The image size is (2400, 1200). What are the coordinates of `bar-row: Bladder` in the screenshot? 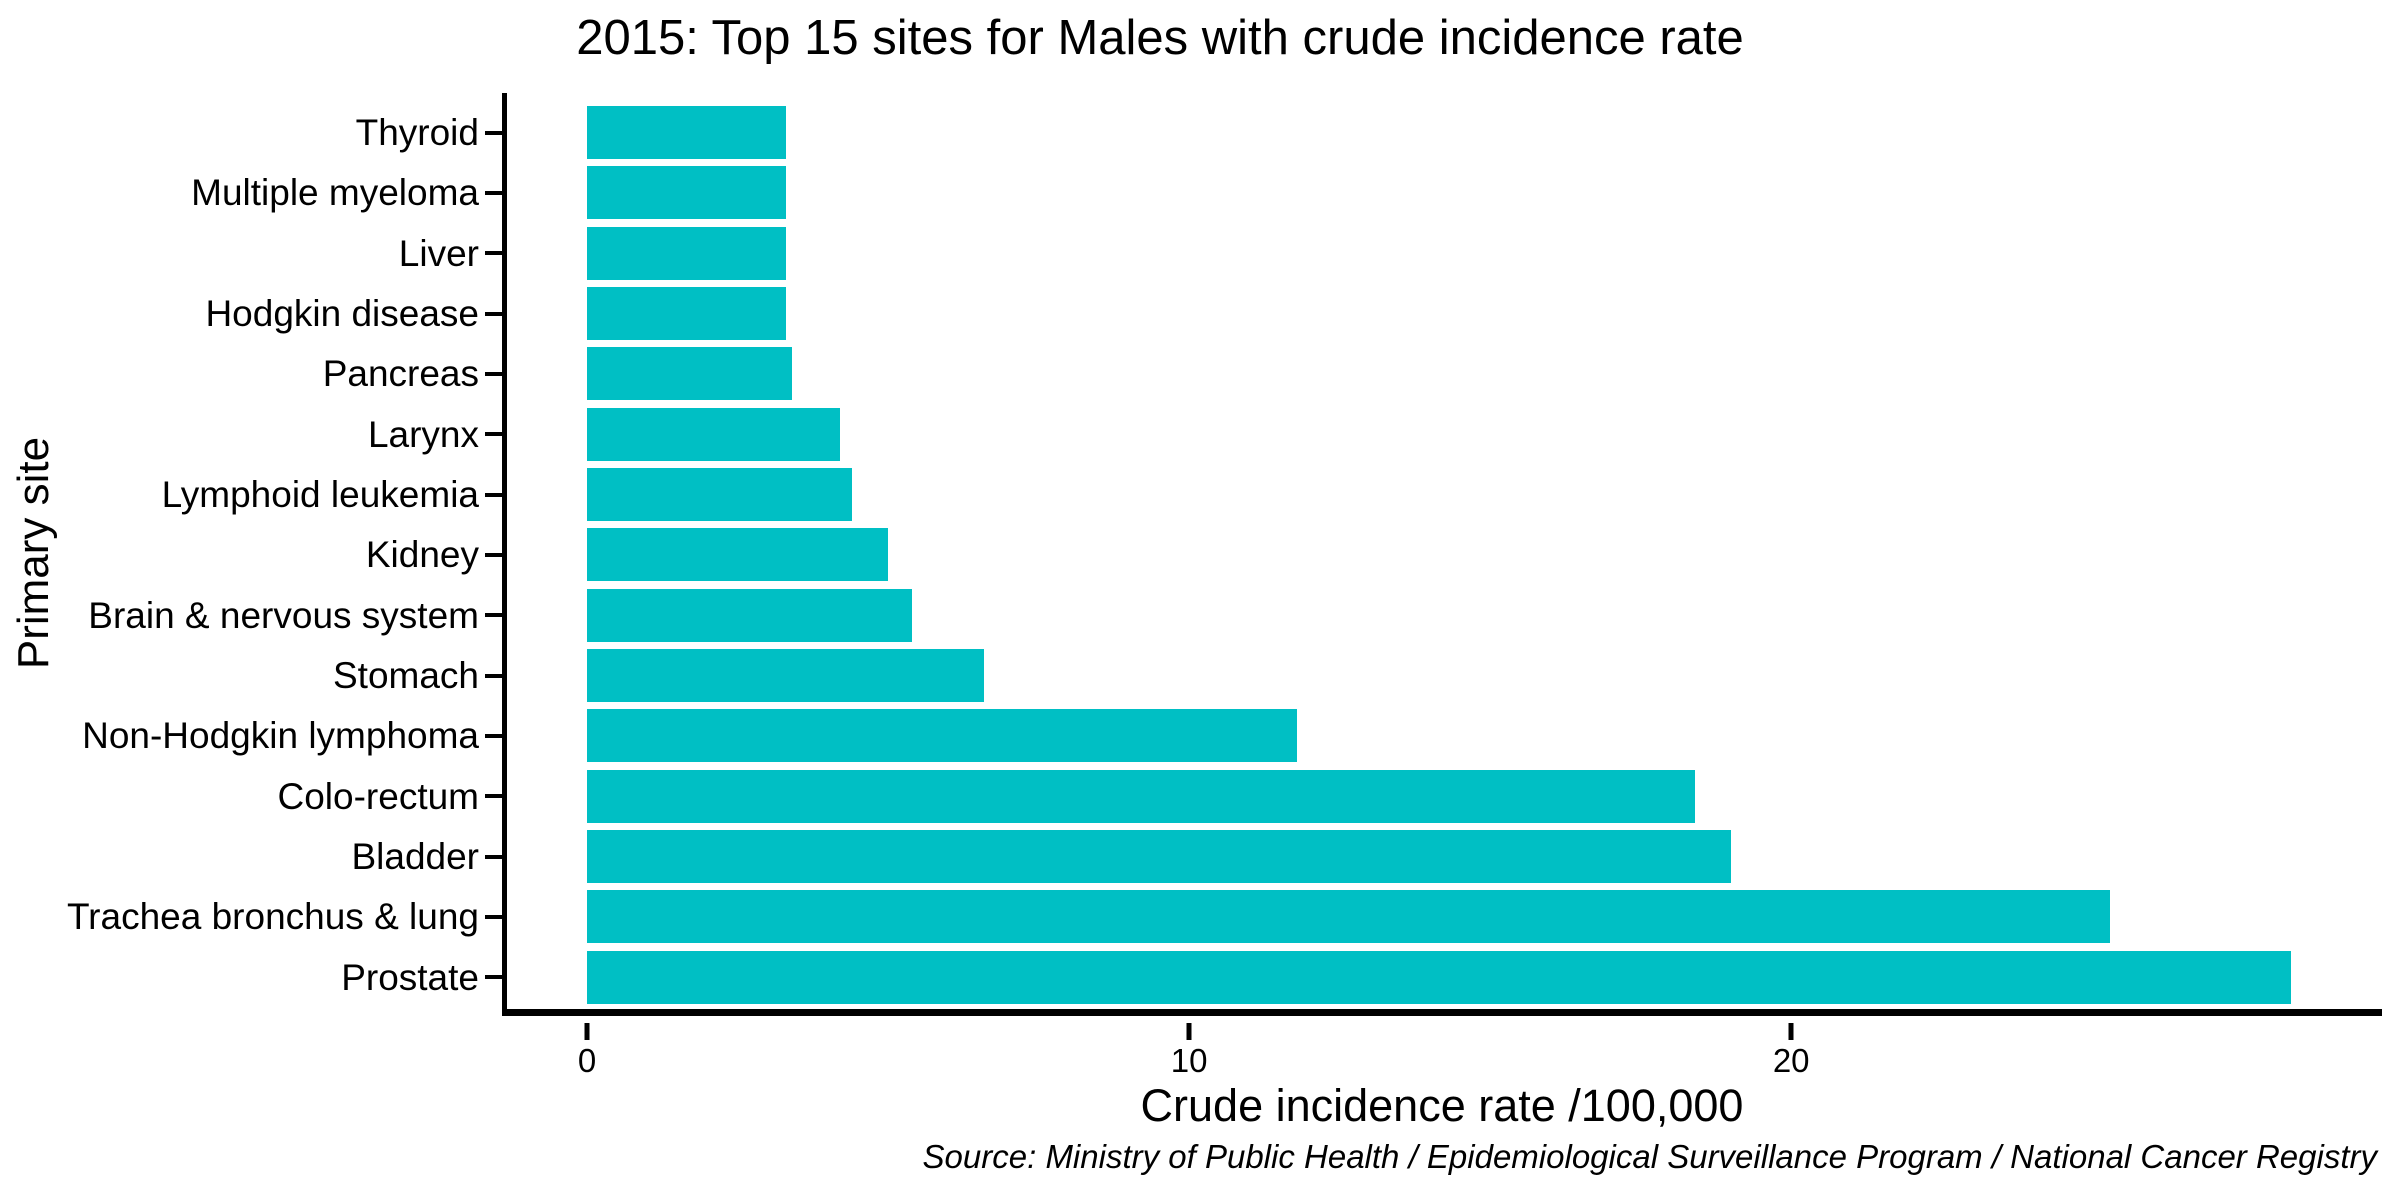 It's located at (1366, 857).